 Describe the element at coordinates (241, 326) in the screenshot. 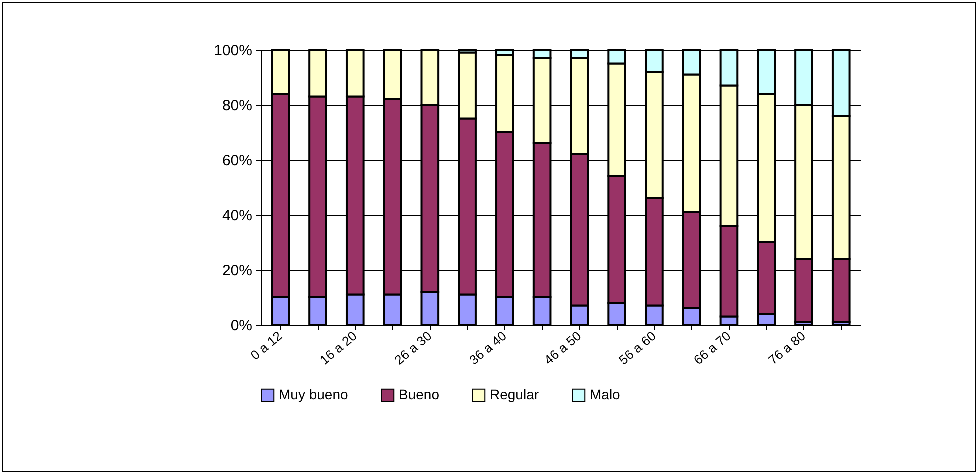

I see `y-tick-label: 0%` at that location.